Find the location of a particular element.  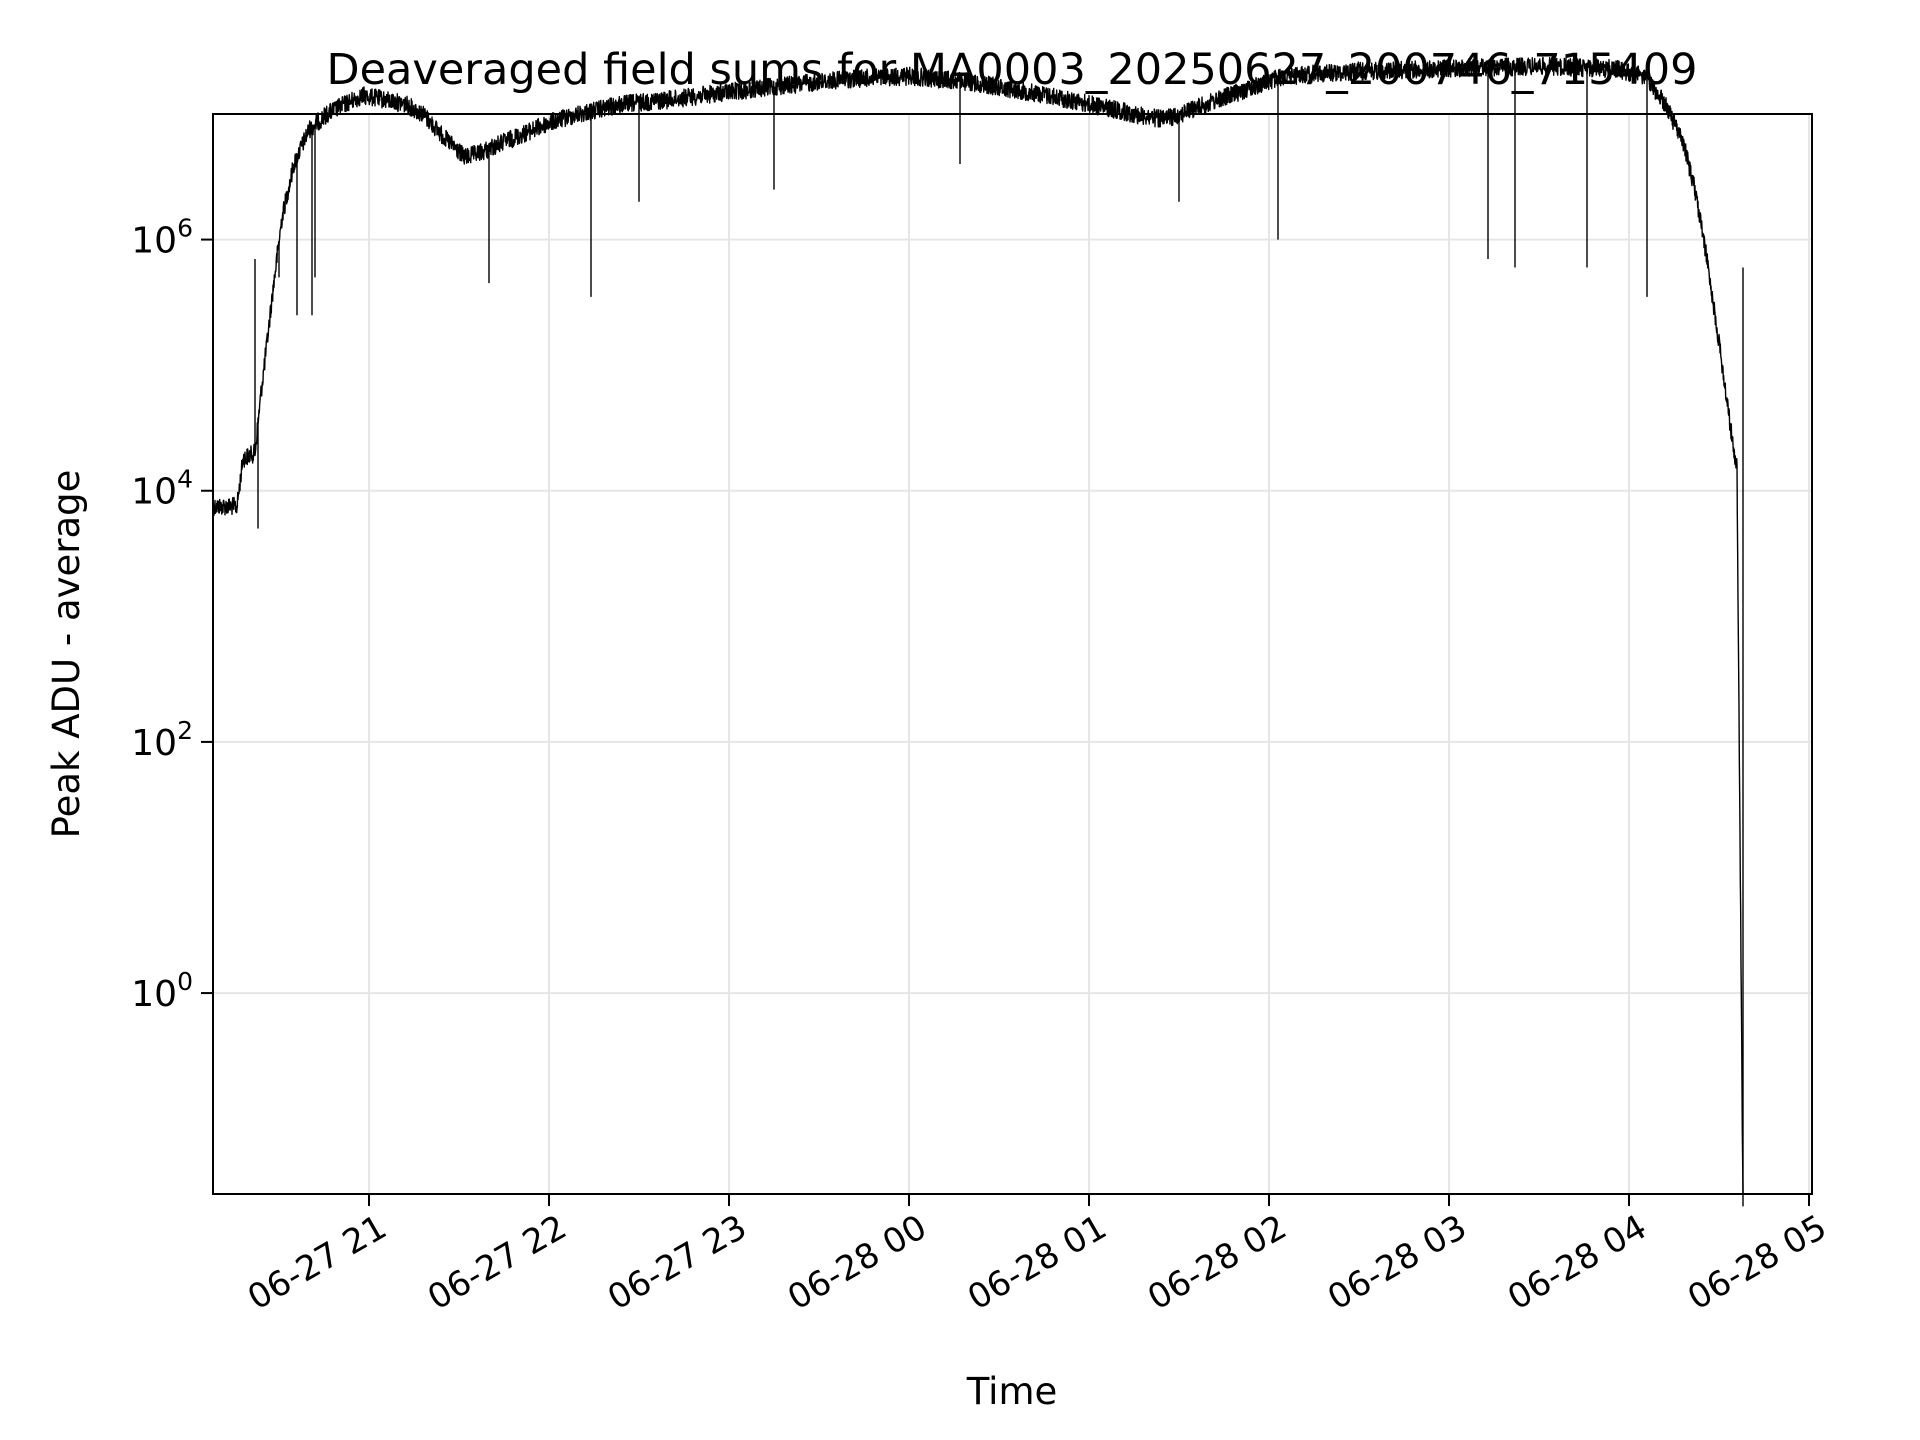

y-tick-label: 10⁶ is located at coordinates (162, 238).